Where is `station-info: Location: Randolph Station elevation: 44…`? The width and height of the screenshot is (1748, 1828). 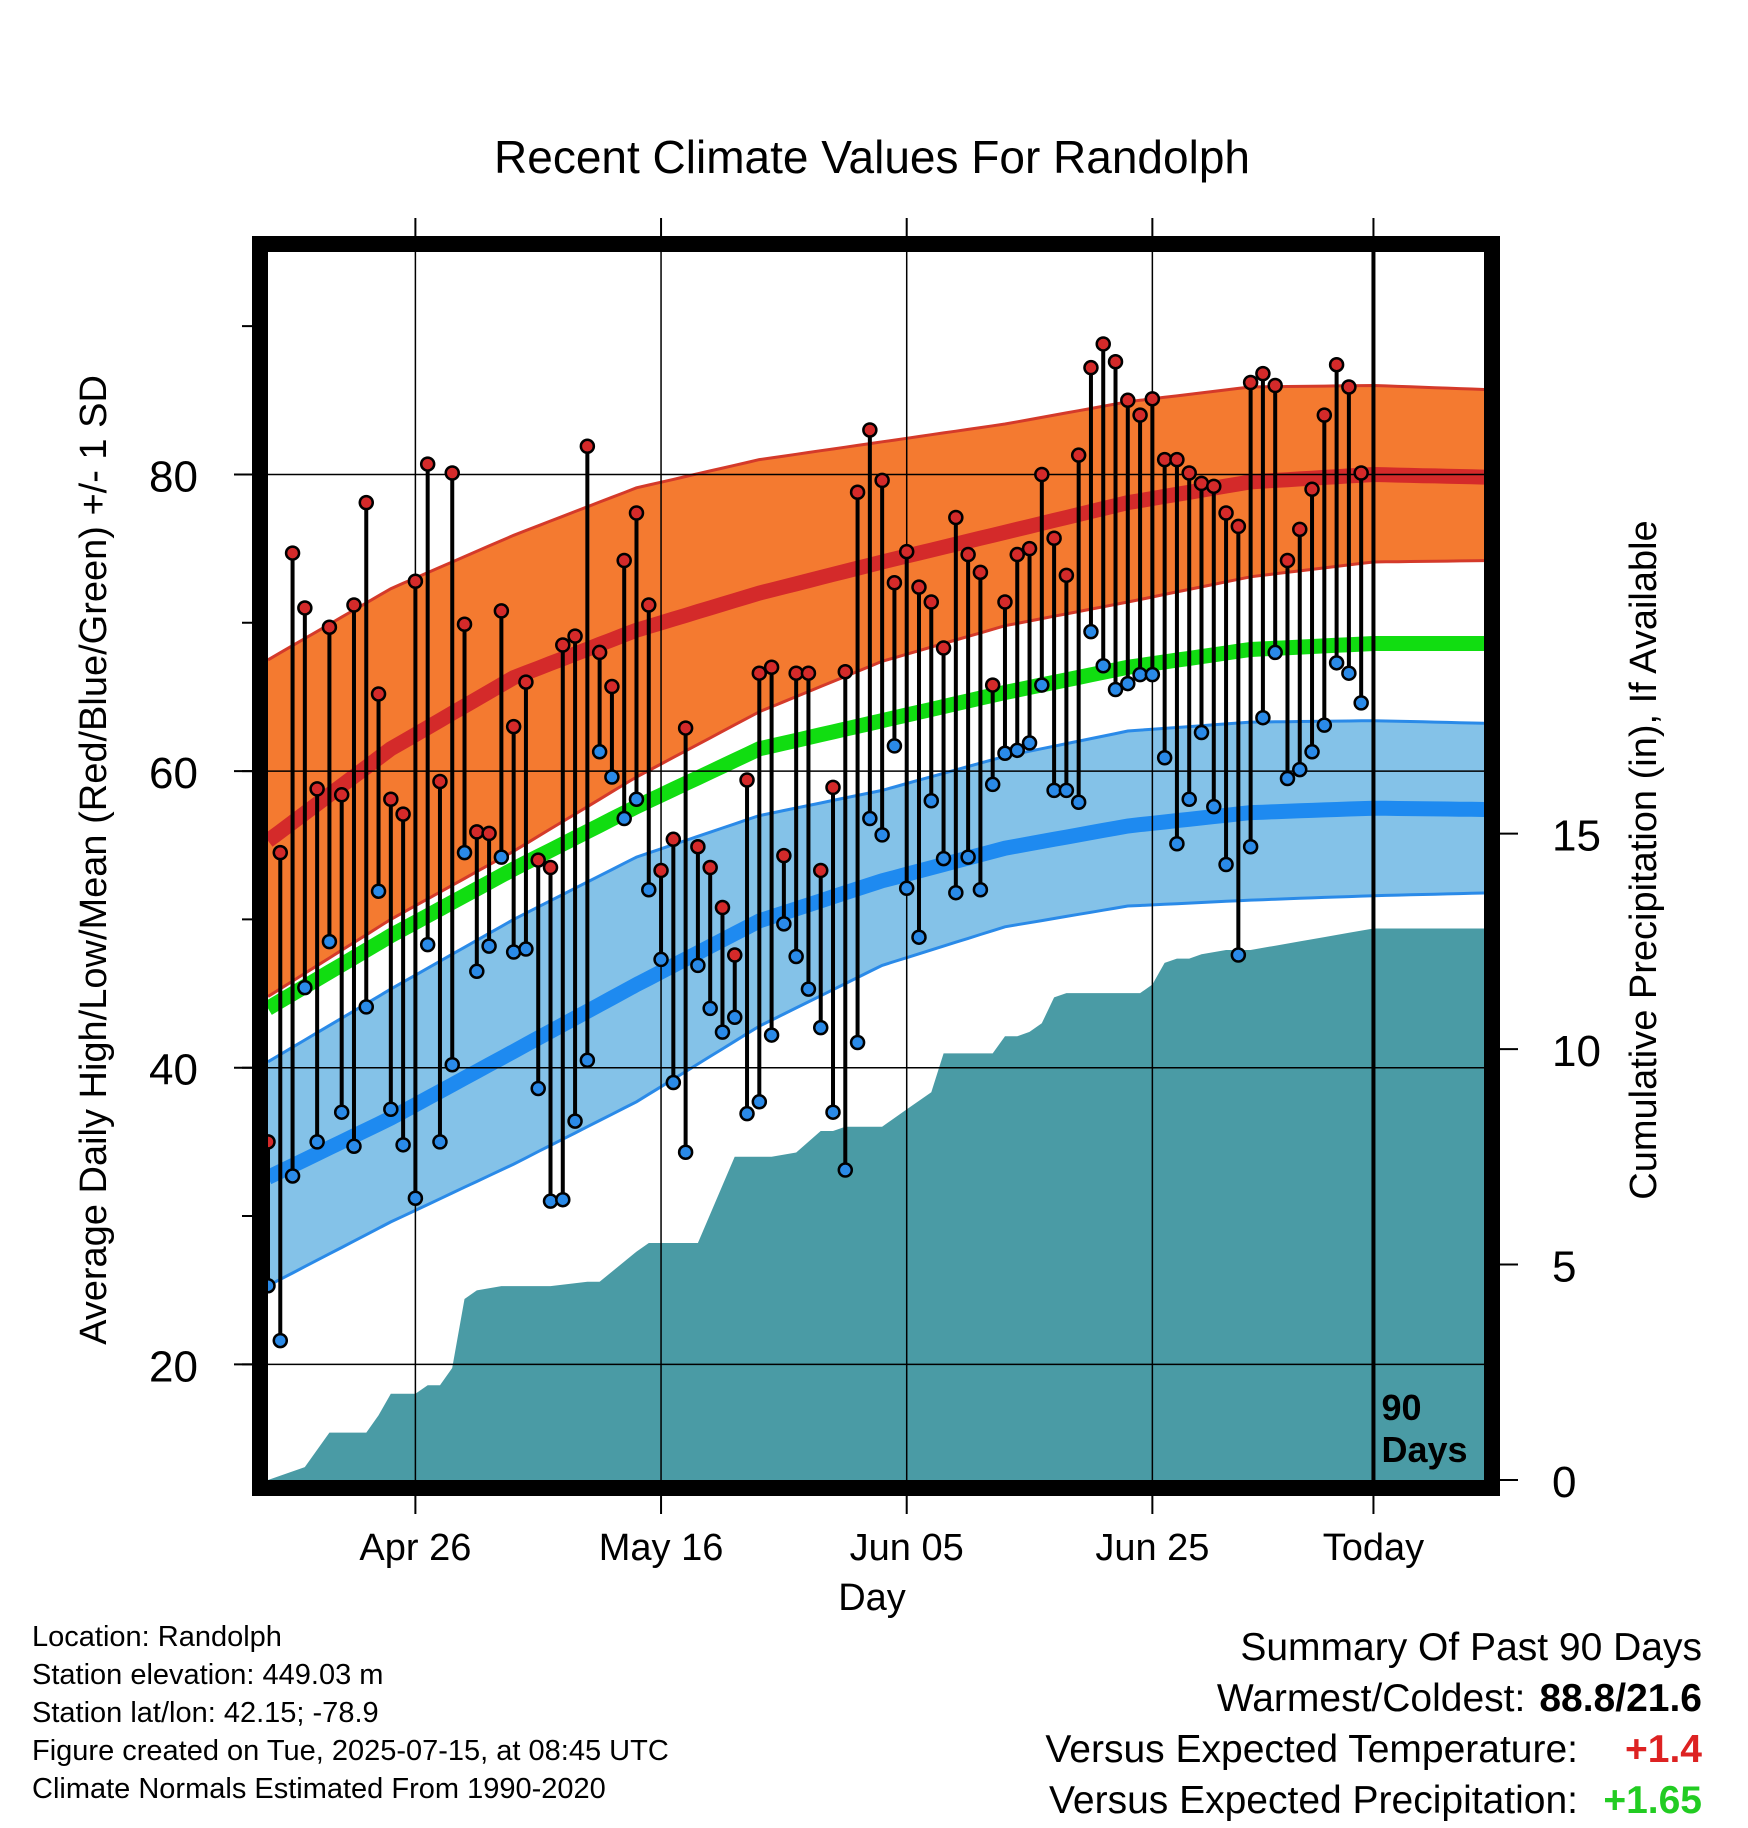 station-info: Location: Randolph Station elevation: 44… is located at coordinates (442, 1713).